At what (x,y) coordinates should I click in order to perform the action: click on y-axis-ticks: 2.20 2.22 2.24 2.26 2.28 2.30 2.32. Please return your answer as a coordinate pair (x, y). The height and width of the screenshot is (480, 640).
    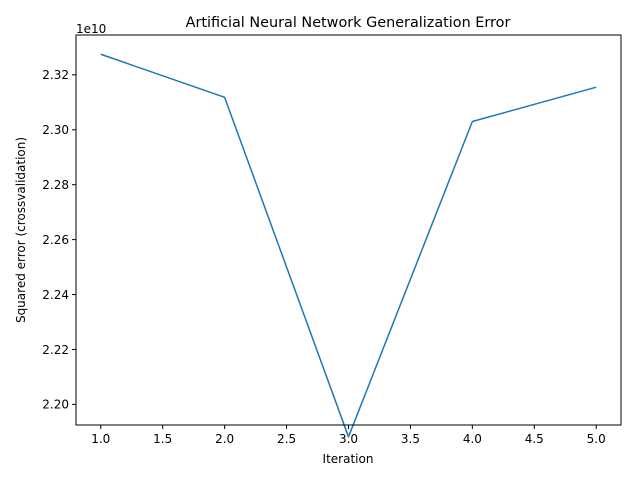
    Looking at the image, I should click on (59, 240).